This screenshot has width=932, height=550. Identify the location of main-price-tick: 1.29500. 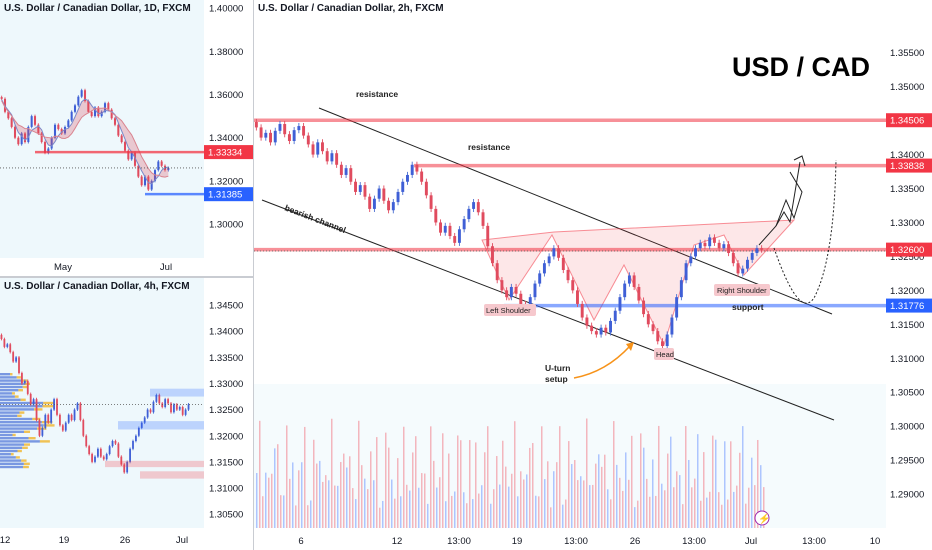
(907, 461).